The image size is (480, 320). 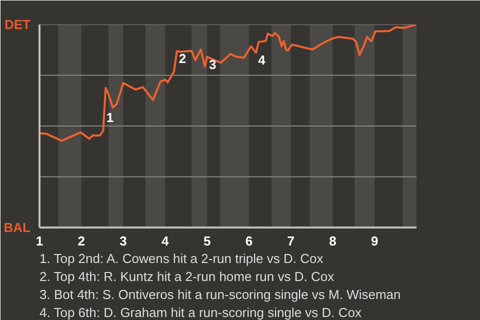 I want to click on text: BAL, so click(x=17, y=227).